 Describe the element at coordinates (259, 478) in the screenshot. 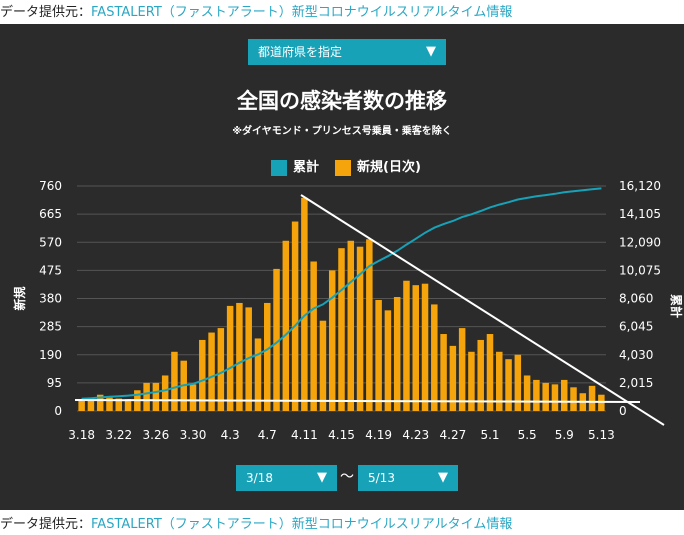

I see `date-from-value: 3/18` at that location.